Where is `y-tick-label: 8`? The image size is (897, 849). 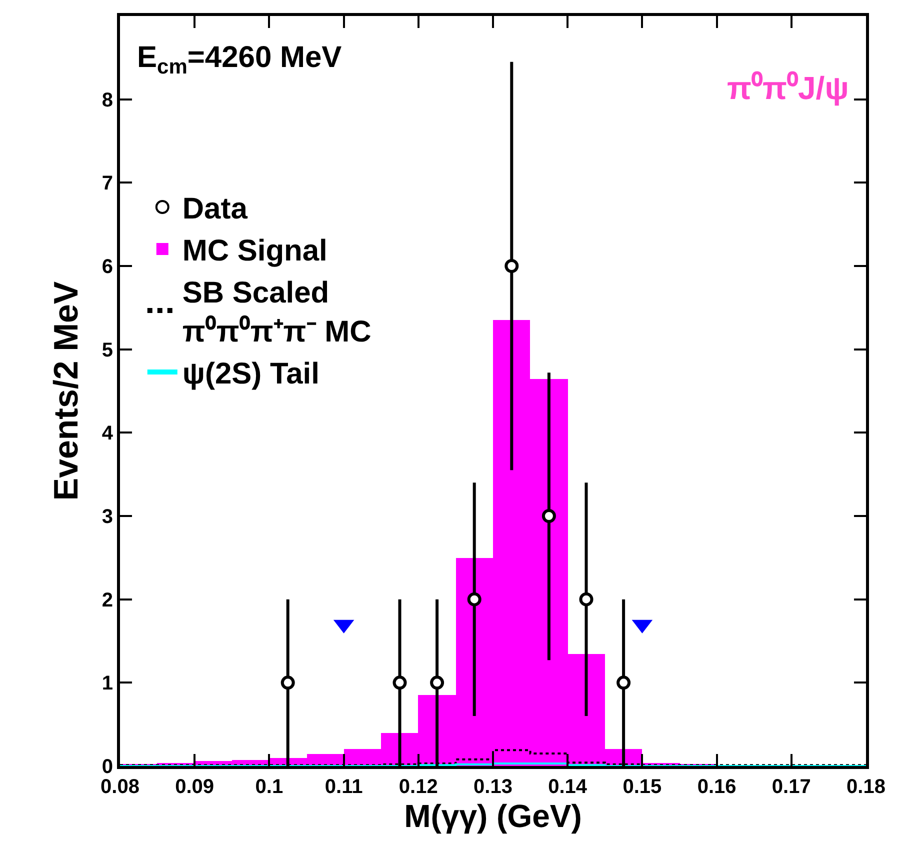 y-tick-label: 8 is located at coordinates (107, 100).